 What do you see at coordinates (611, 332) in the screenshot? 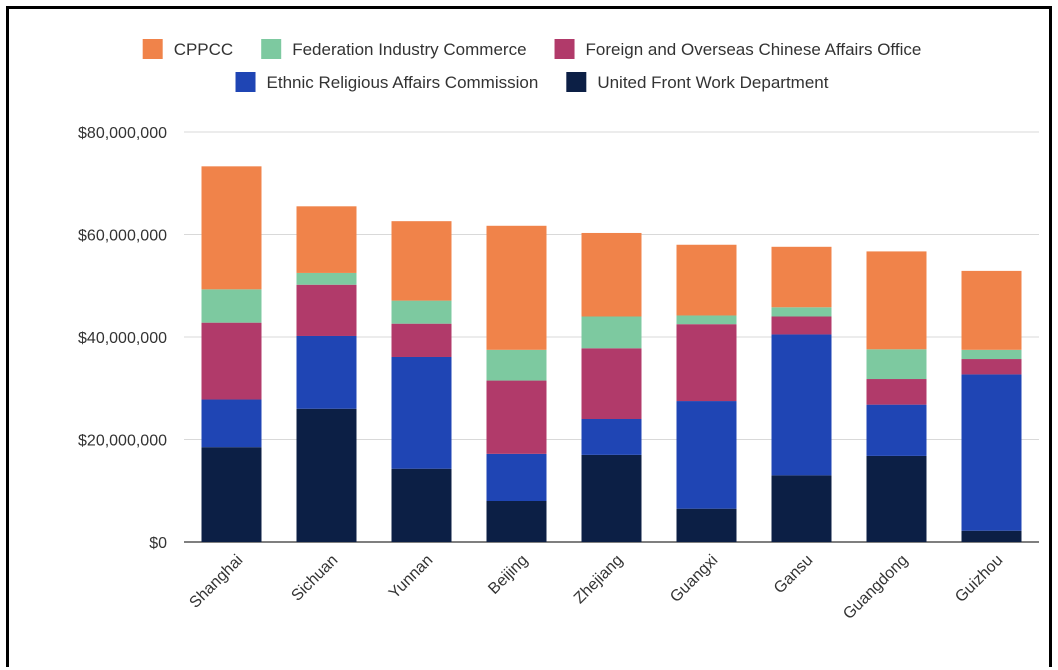
I see `bar-zhejiang-federation-industry-commerce` at bounding box center [611, 332].